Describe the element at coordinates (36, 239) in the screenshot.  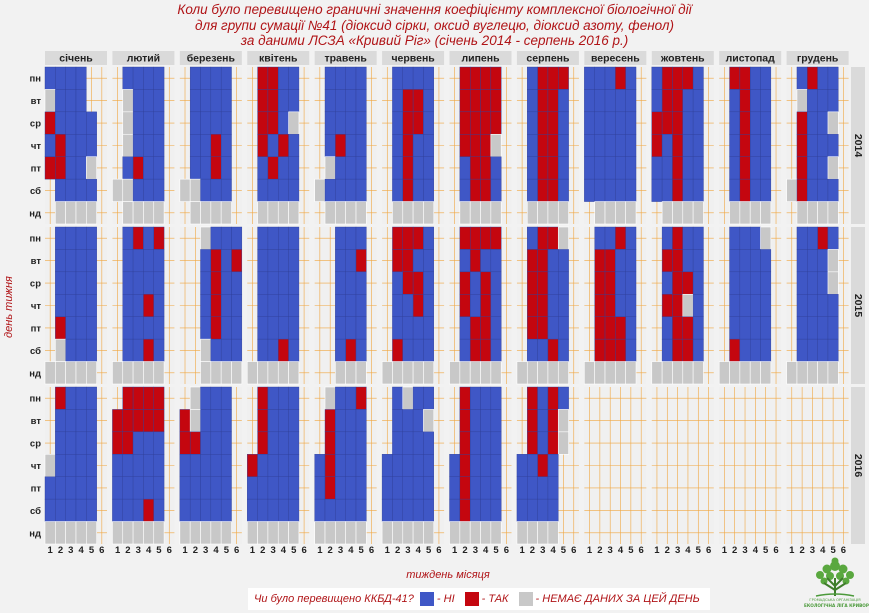
I see `day-tick-label: пн` at that location.